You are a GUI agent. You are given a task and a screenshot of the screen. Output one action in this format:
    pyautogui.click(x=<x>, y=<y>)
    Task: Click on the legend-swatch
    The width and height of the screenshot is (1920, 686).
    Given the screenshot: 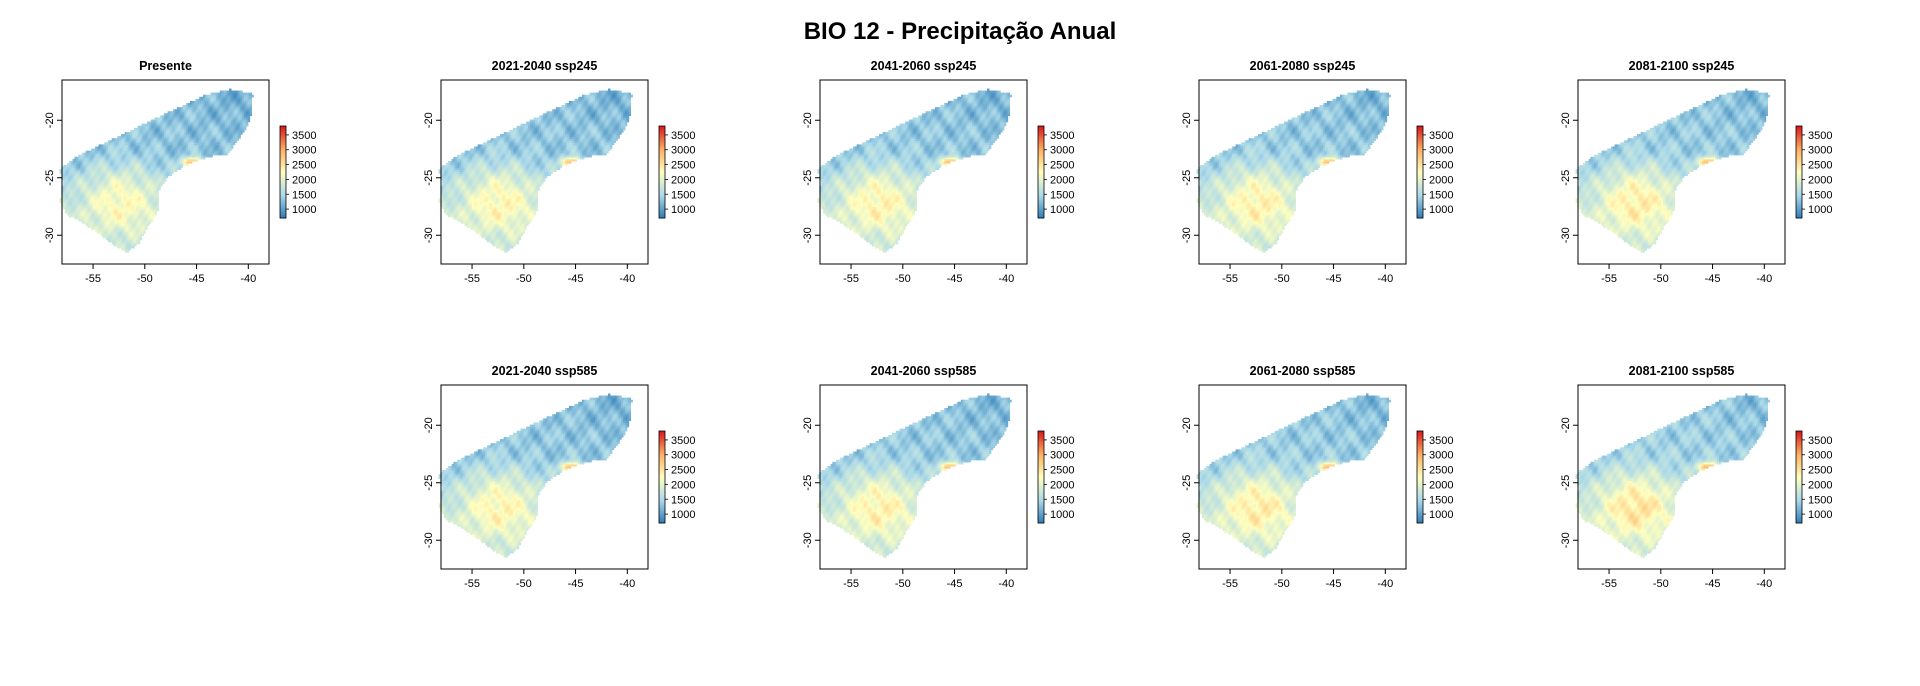 What is the action you would take?
    pyautogui.click(x=283, y=202)
    